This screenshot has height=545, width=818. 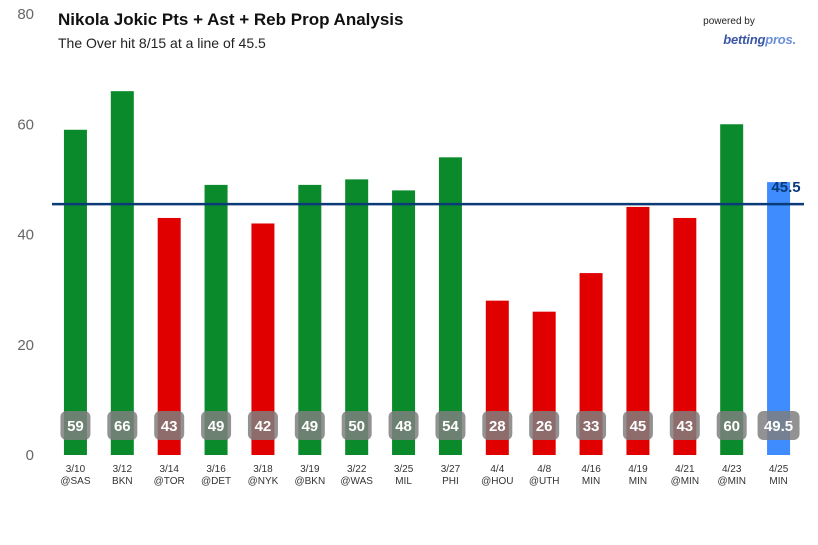 What do you see at coordinates (638, 469) in the screenshot?
I see `x-tick-date: 4/19` at bounding box center [638, 469].